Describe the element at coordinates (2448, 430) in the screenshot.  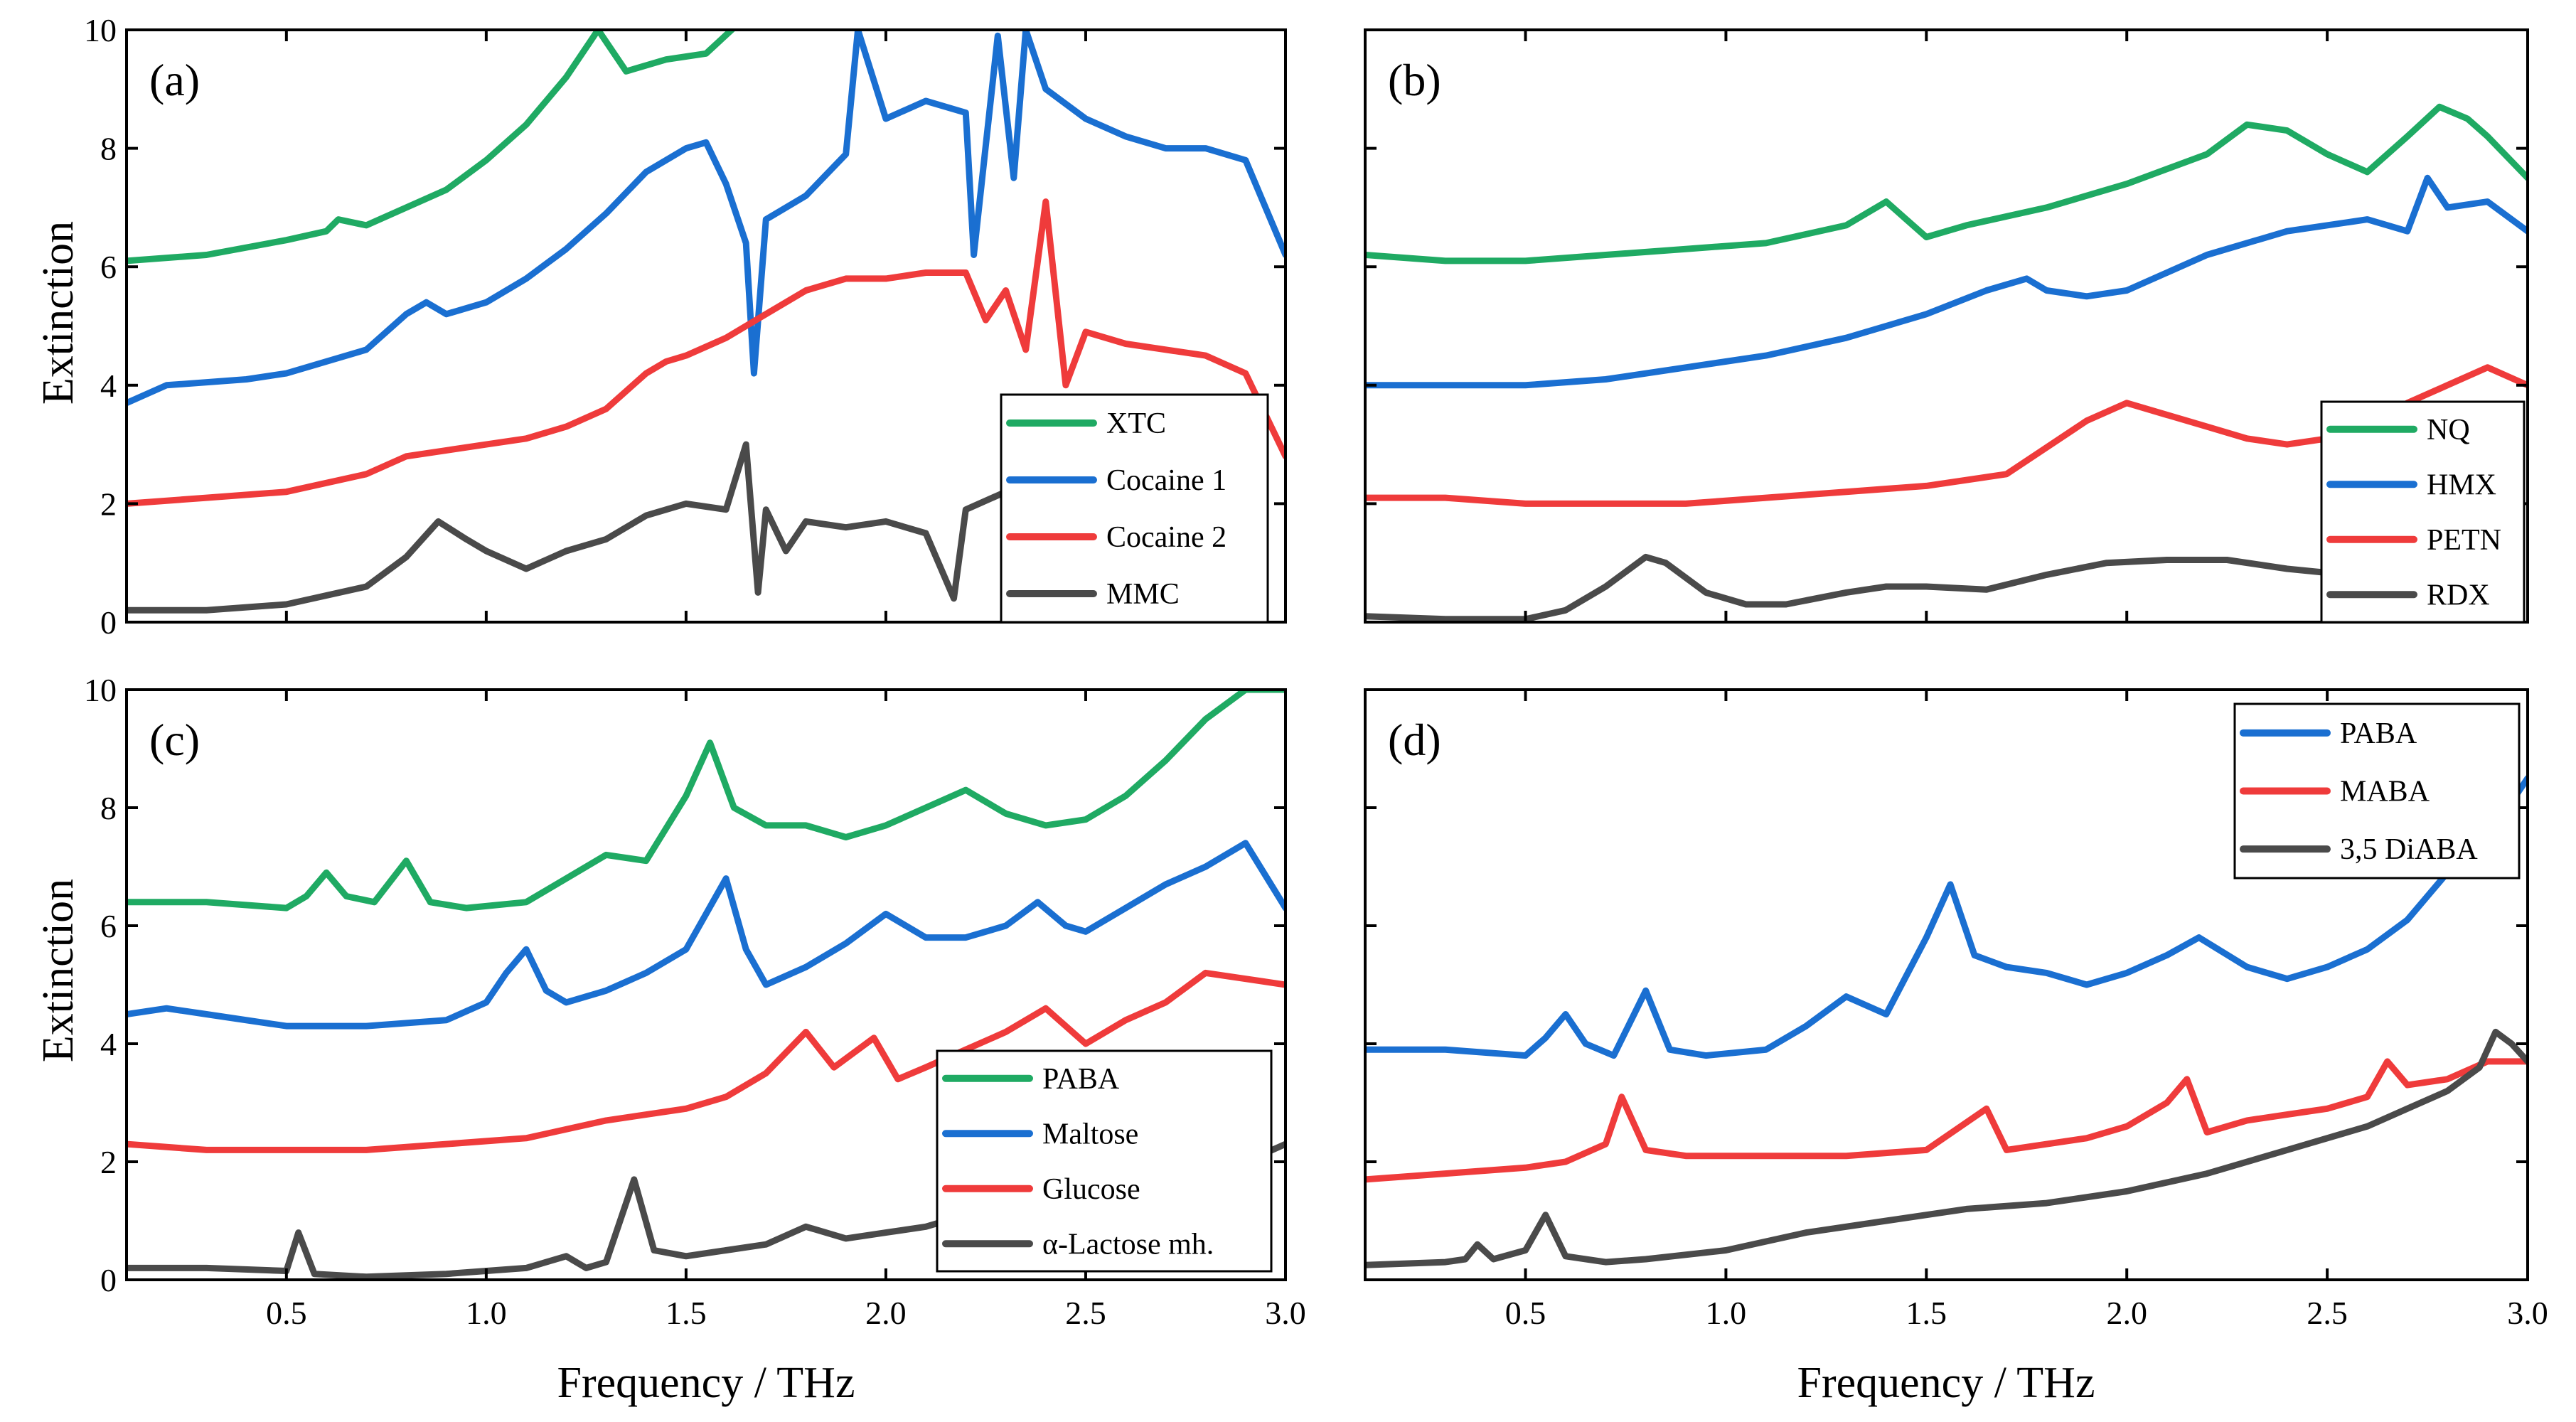
I see `legend-label: NQ` at that location.